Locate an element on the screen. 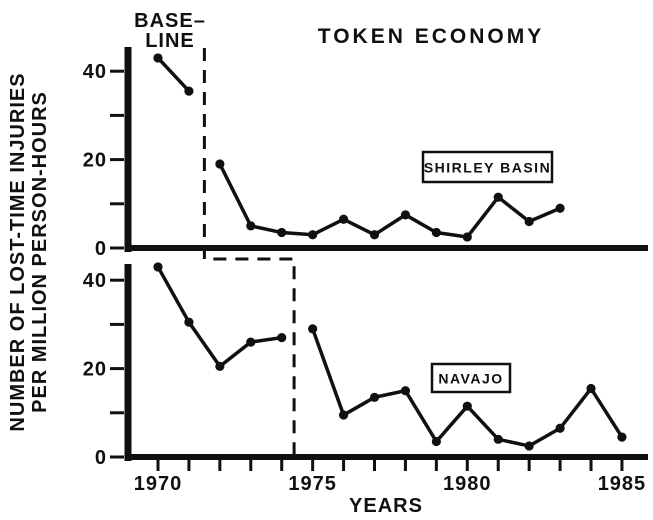  token-economy-phase-label: TOKEN ECONOMY is located at coordinates (431, 36).